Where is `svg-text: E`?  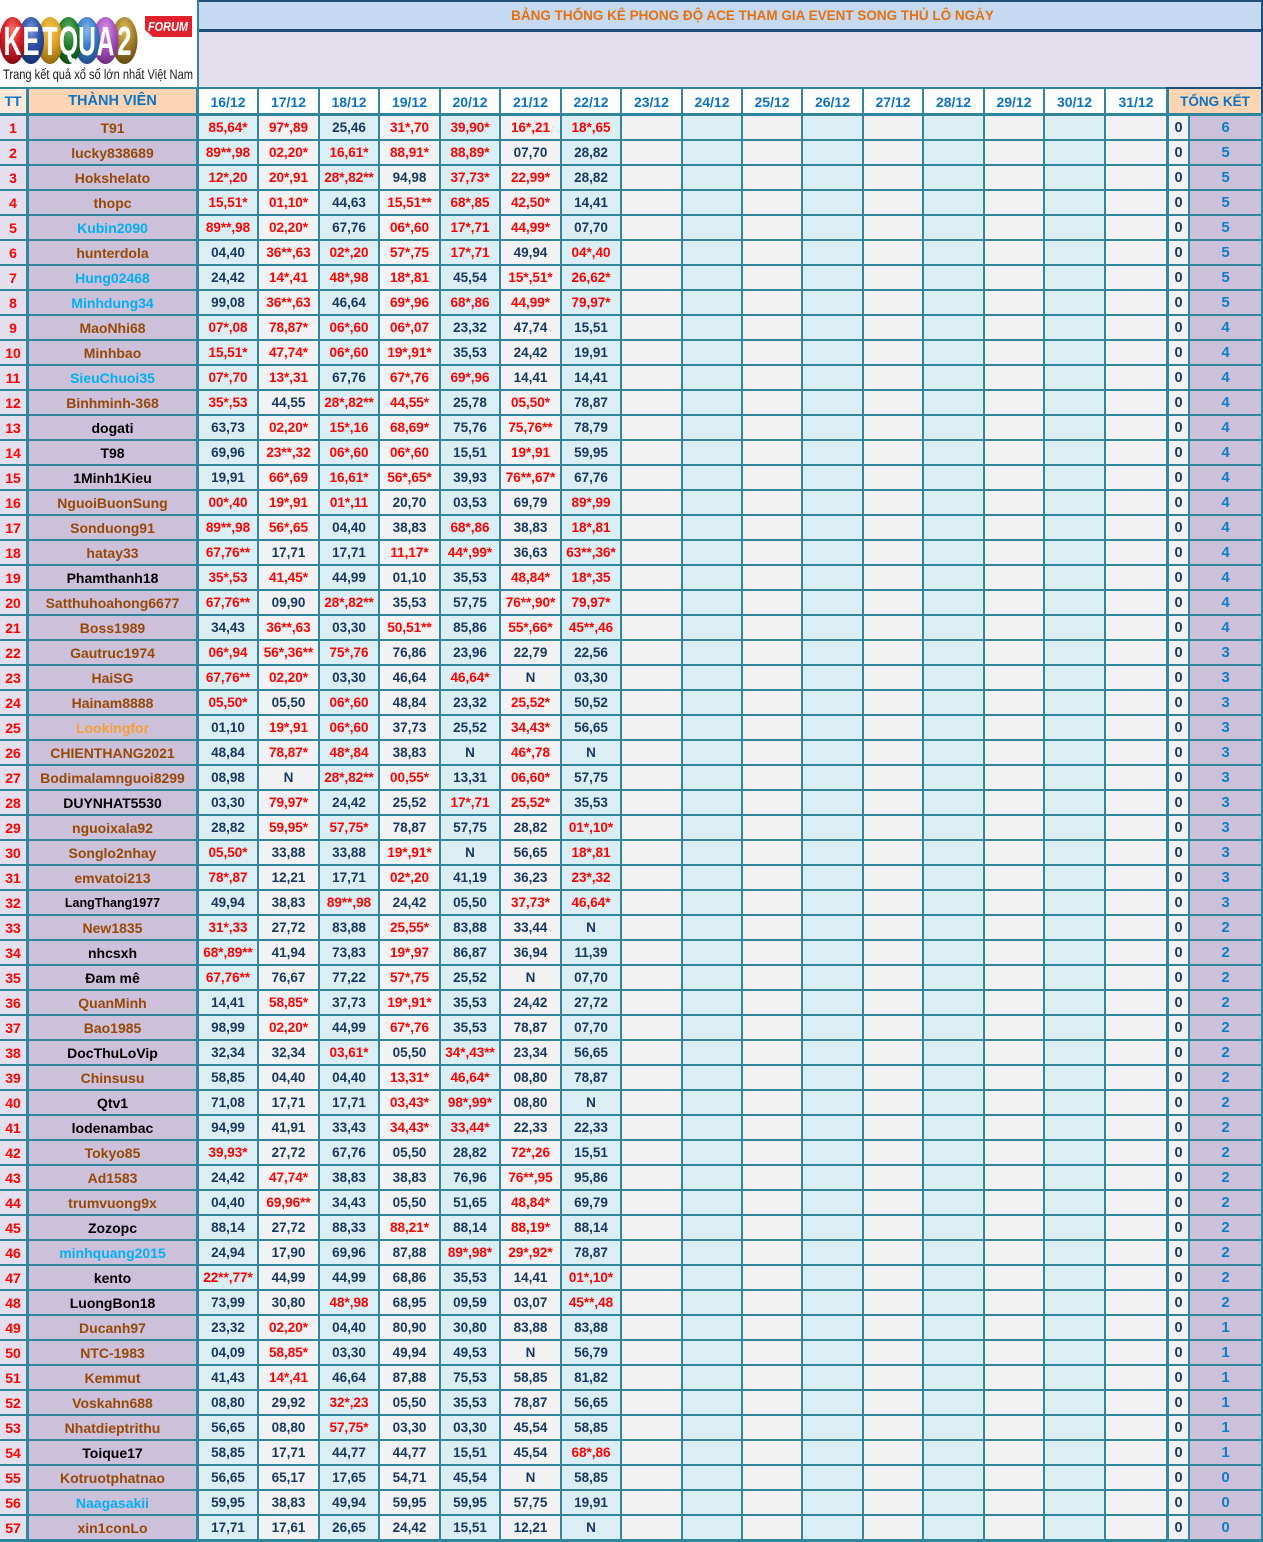
svg-text: E is located at coordinates (31, 42).